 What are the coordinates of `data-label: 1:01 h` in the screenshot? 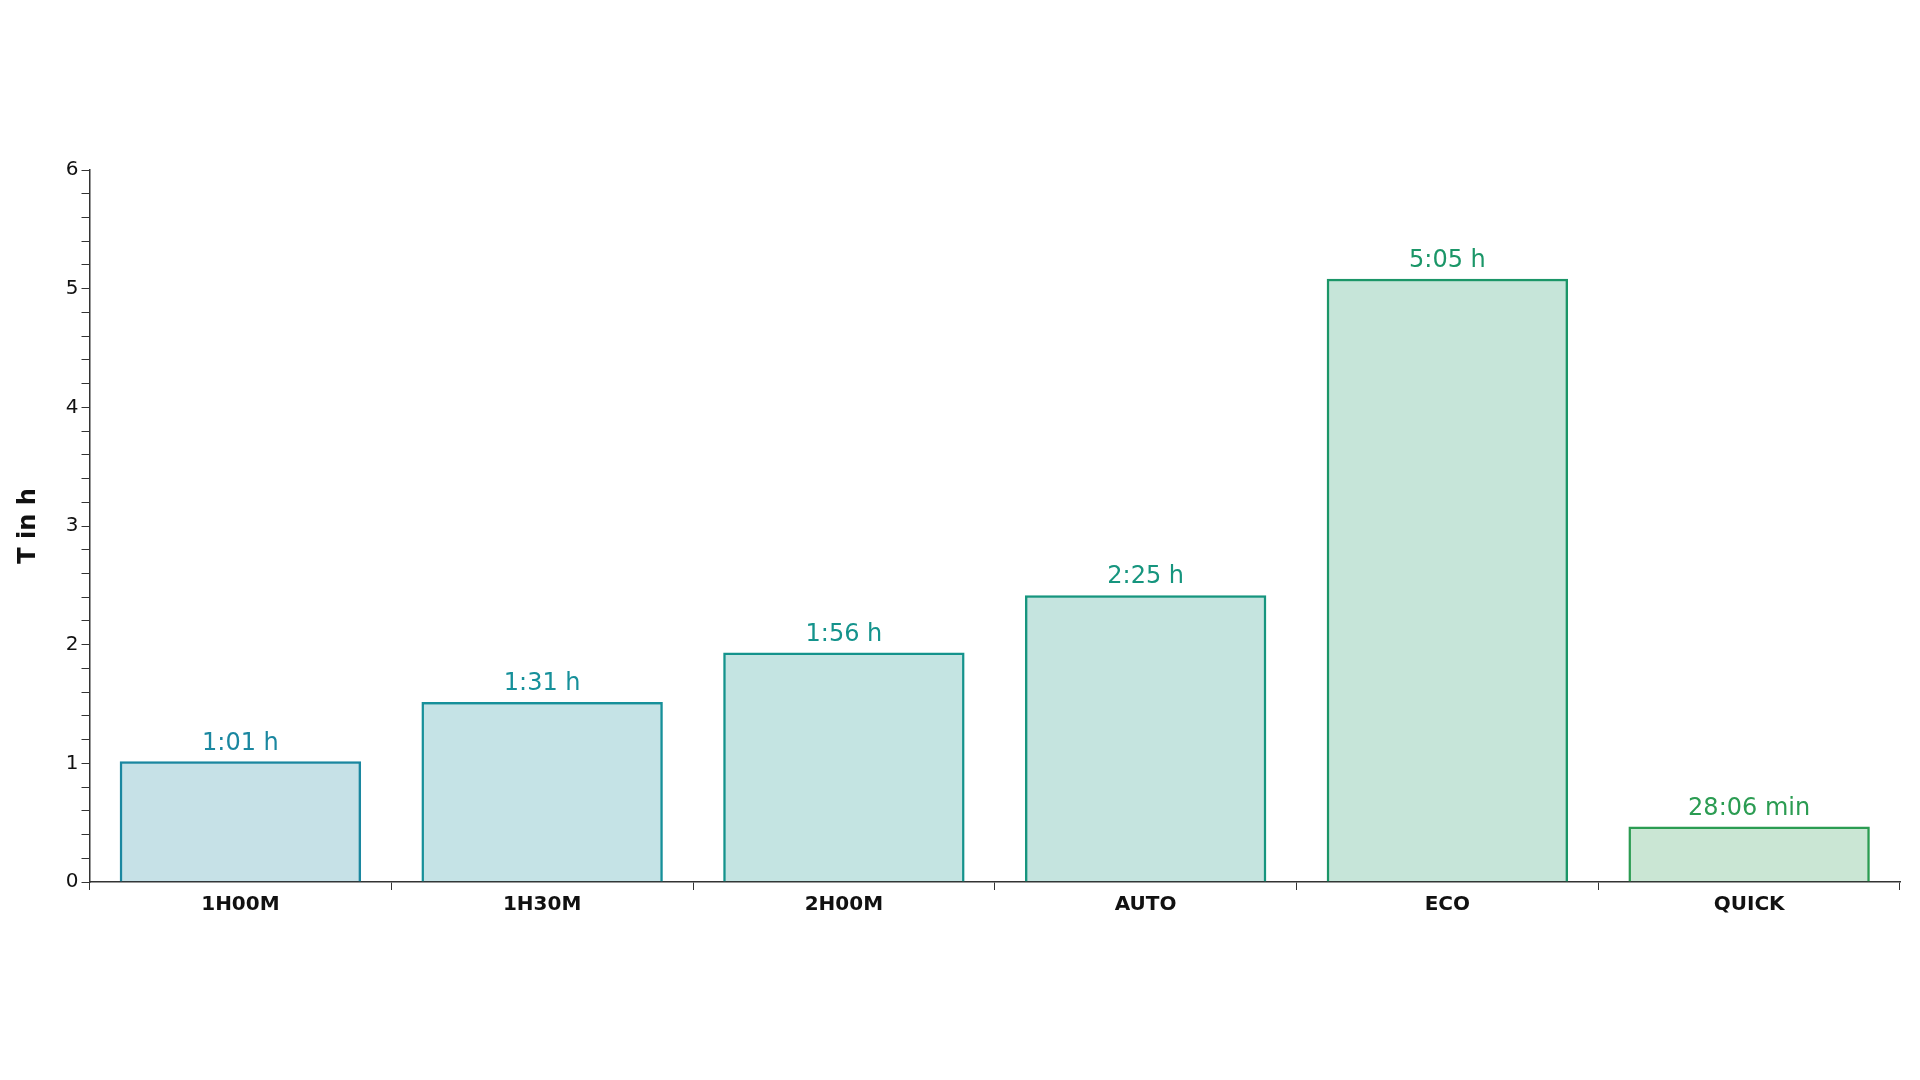 It's located at (240, 741).